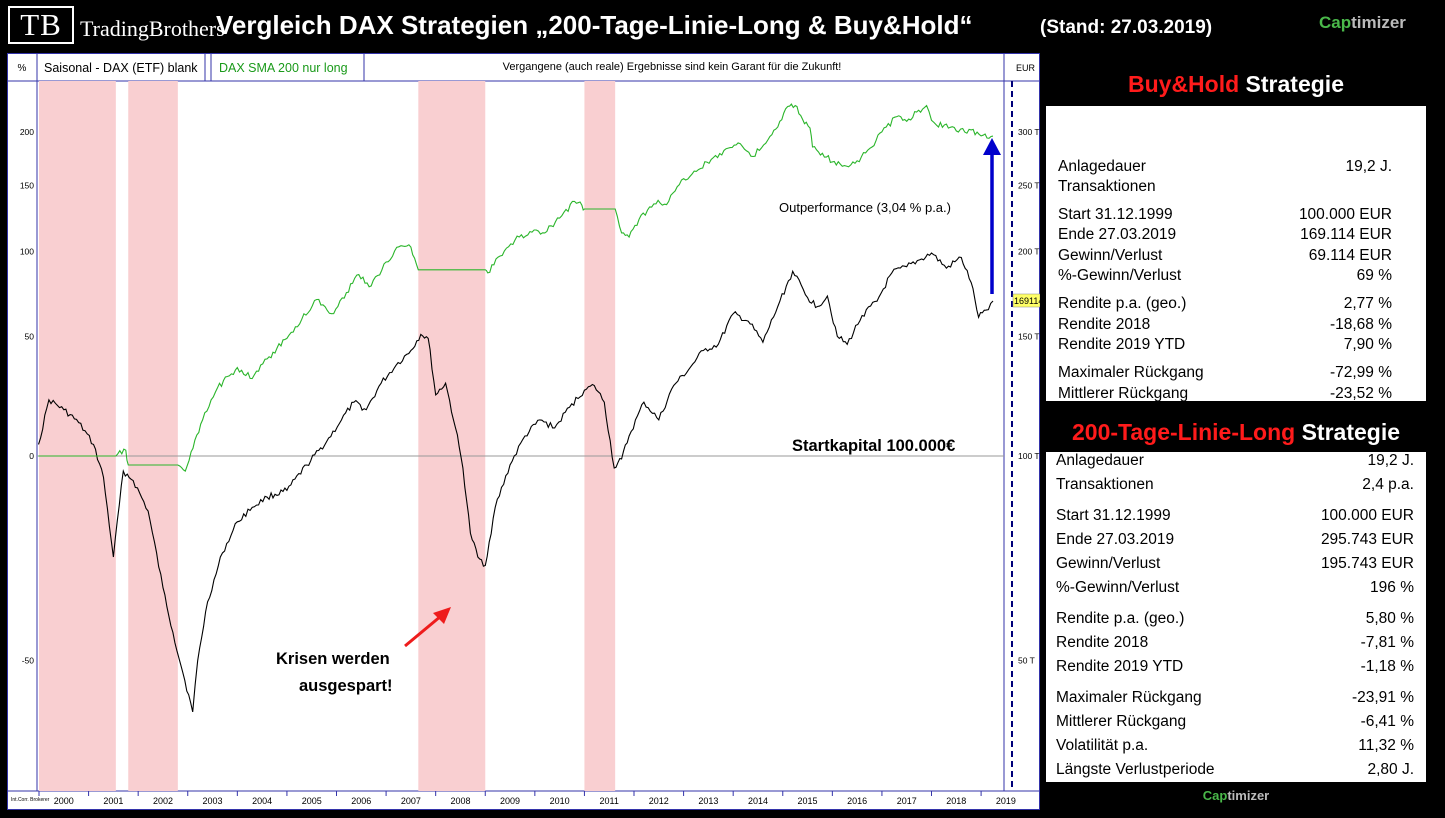 This screenshot has width=1445, height=818. I want to click on stat-value: 13,21 J., so click(1364, 435).